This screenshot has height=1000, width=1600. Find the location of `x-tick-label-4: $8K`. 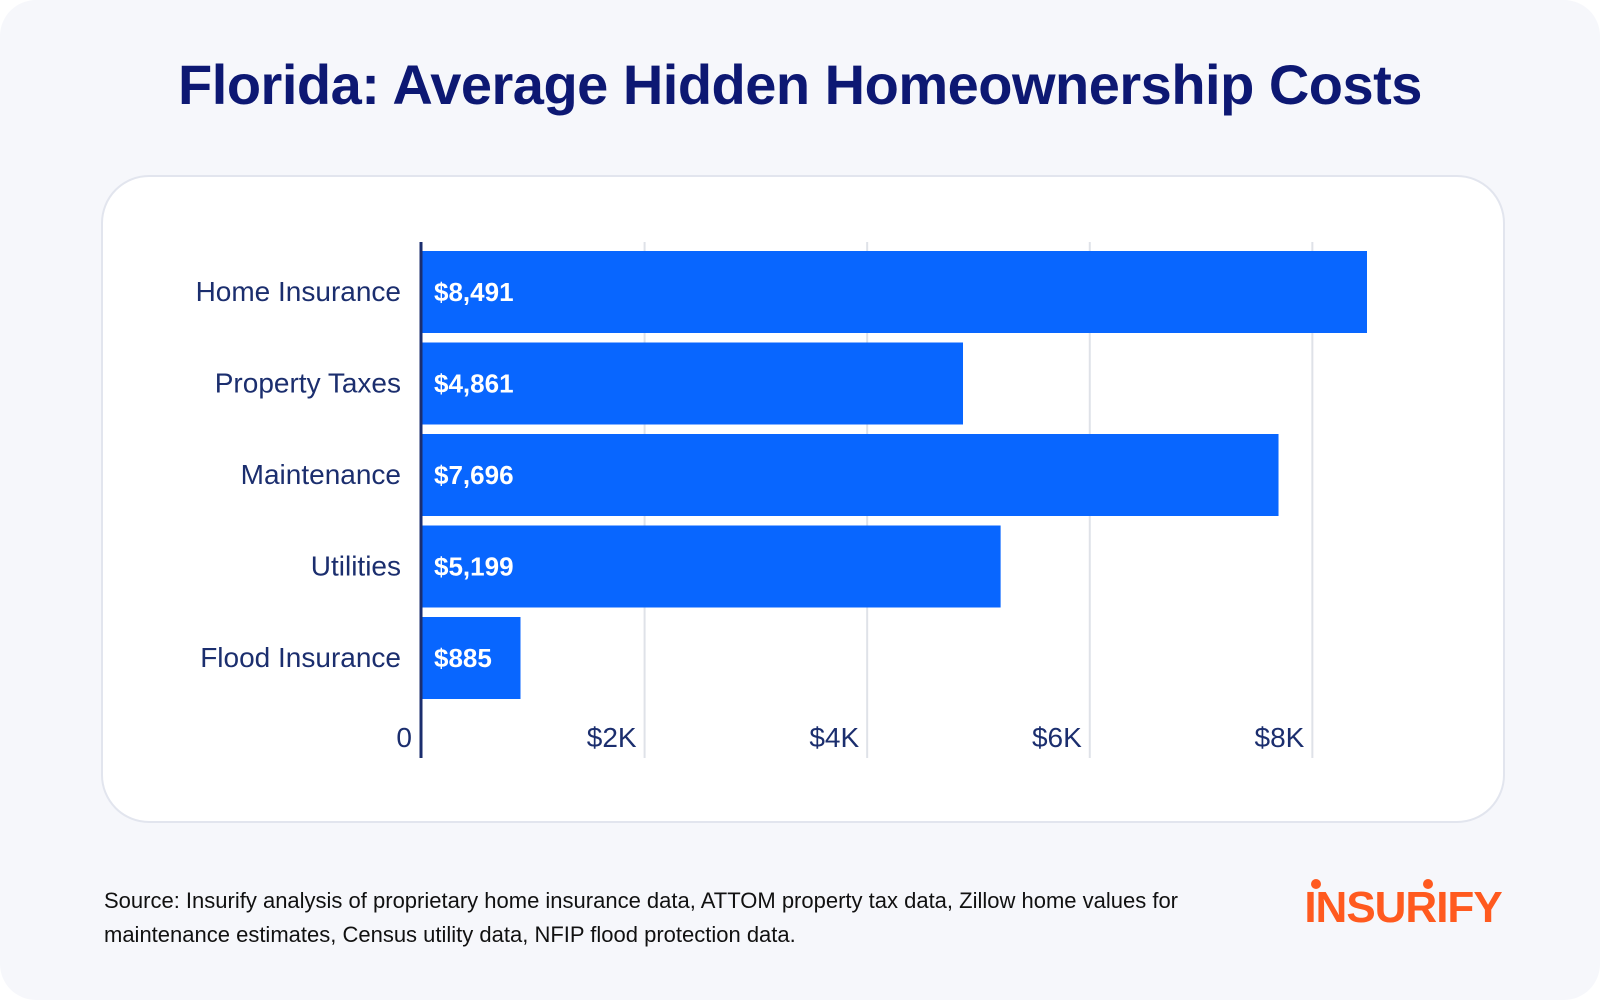

x-tick-label-4: $8K is located at coordinates (1280, 737).